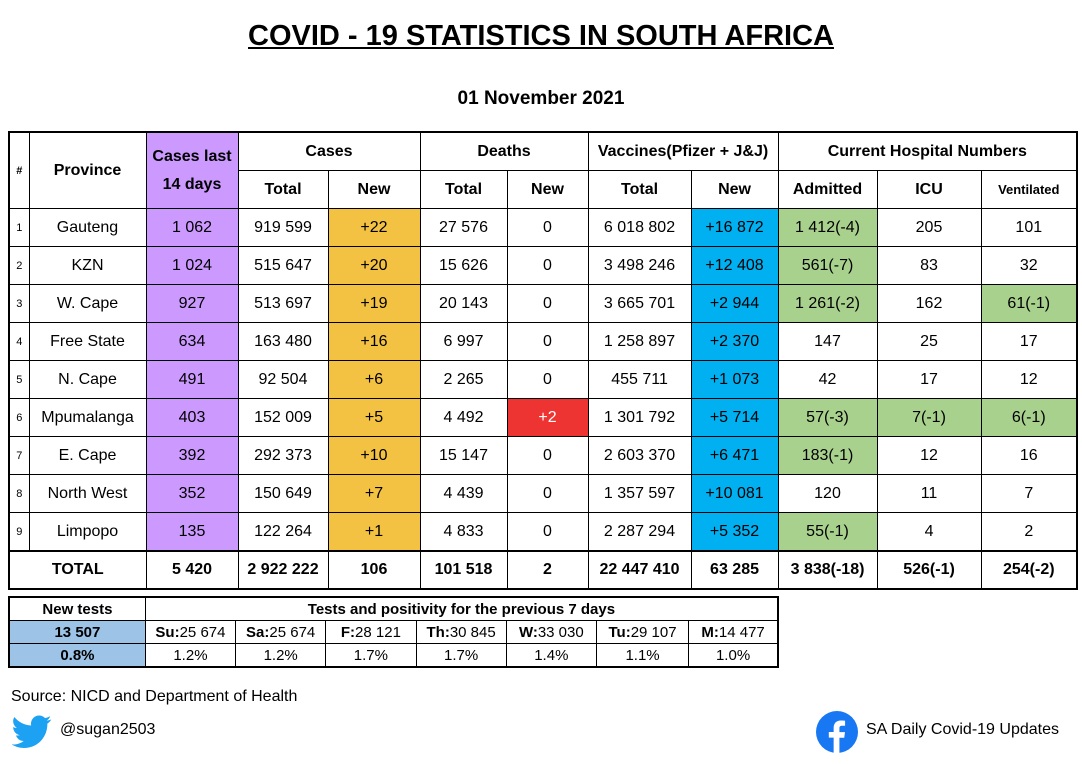 Image resolution: width=1082 pixels, height=764 pixels. What do you see at coordinates (371, 655) in the screenshot?
I see `test-day-positivity: 1.7%` at bounding box center [371, 655].